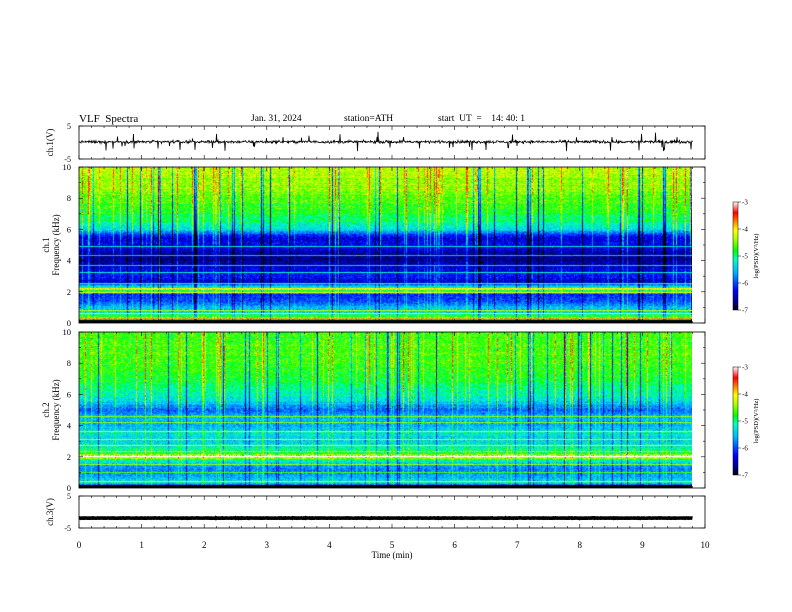 Image resolution: width=792 pixels, height=612 pixels. Describe the element at coordinates (392, 555) in the screenshot. I see `x-axis-label: Time (min)` at that location.